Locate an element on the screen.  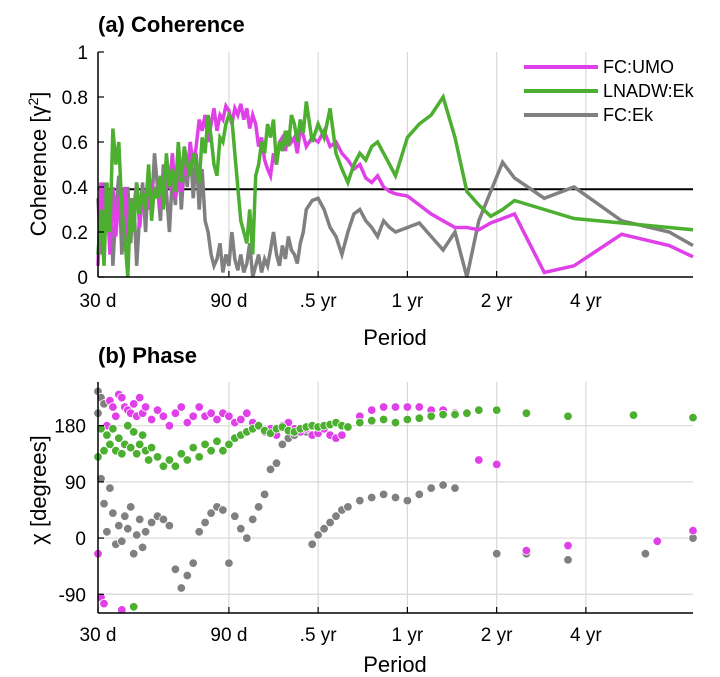
phase-y-tick-label: 90 is located at coordinates (75, 483).